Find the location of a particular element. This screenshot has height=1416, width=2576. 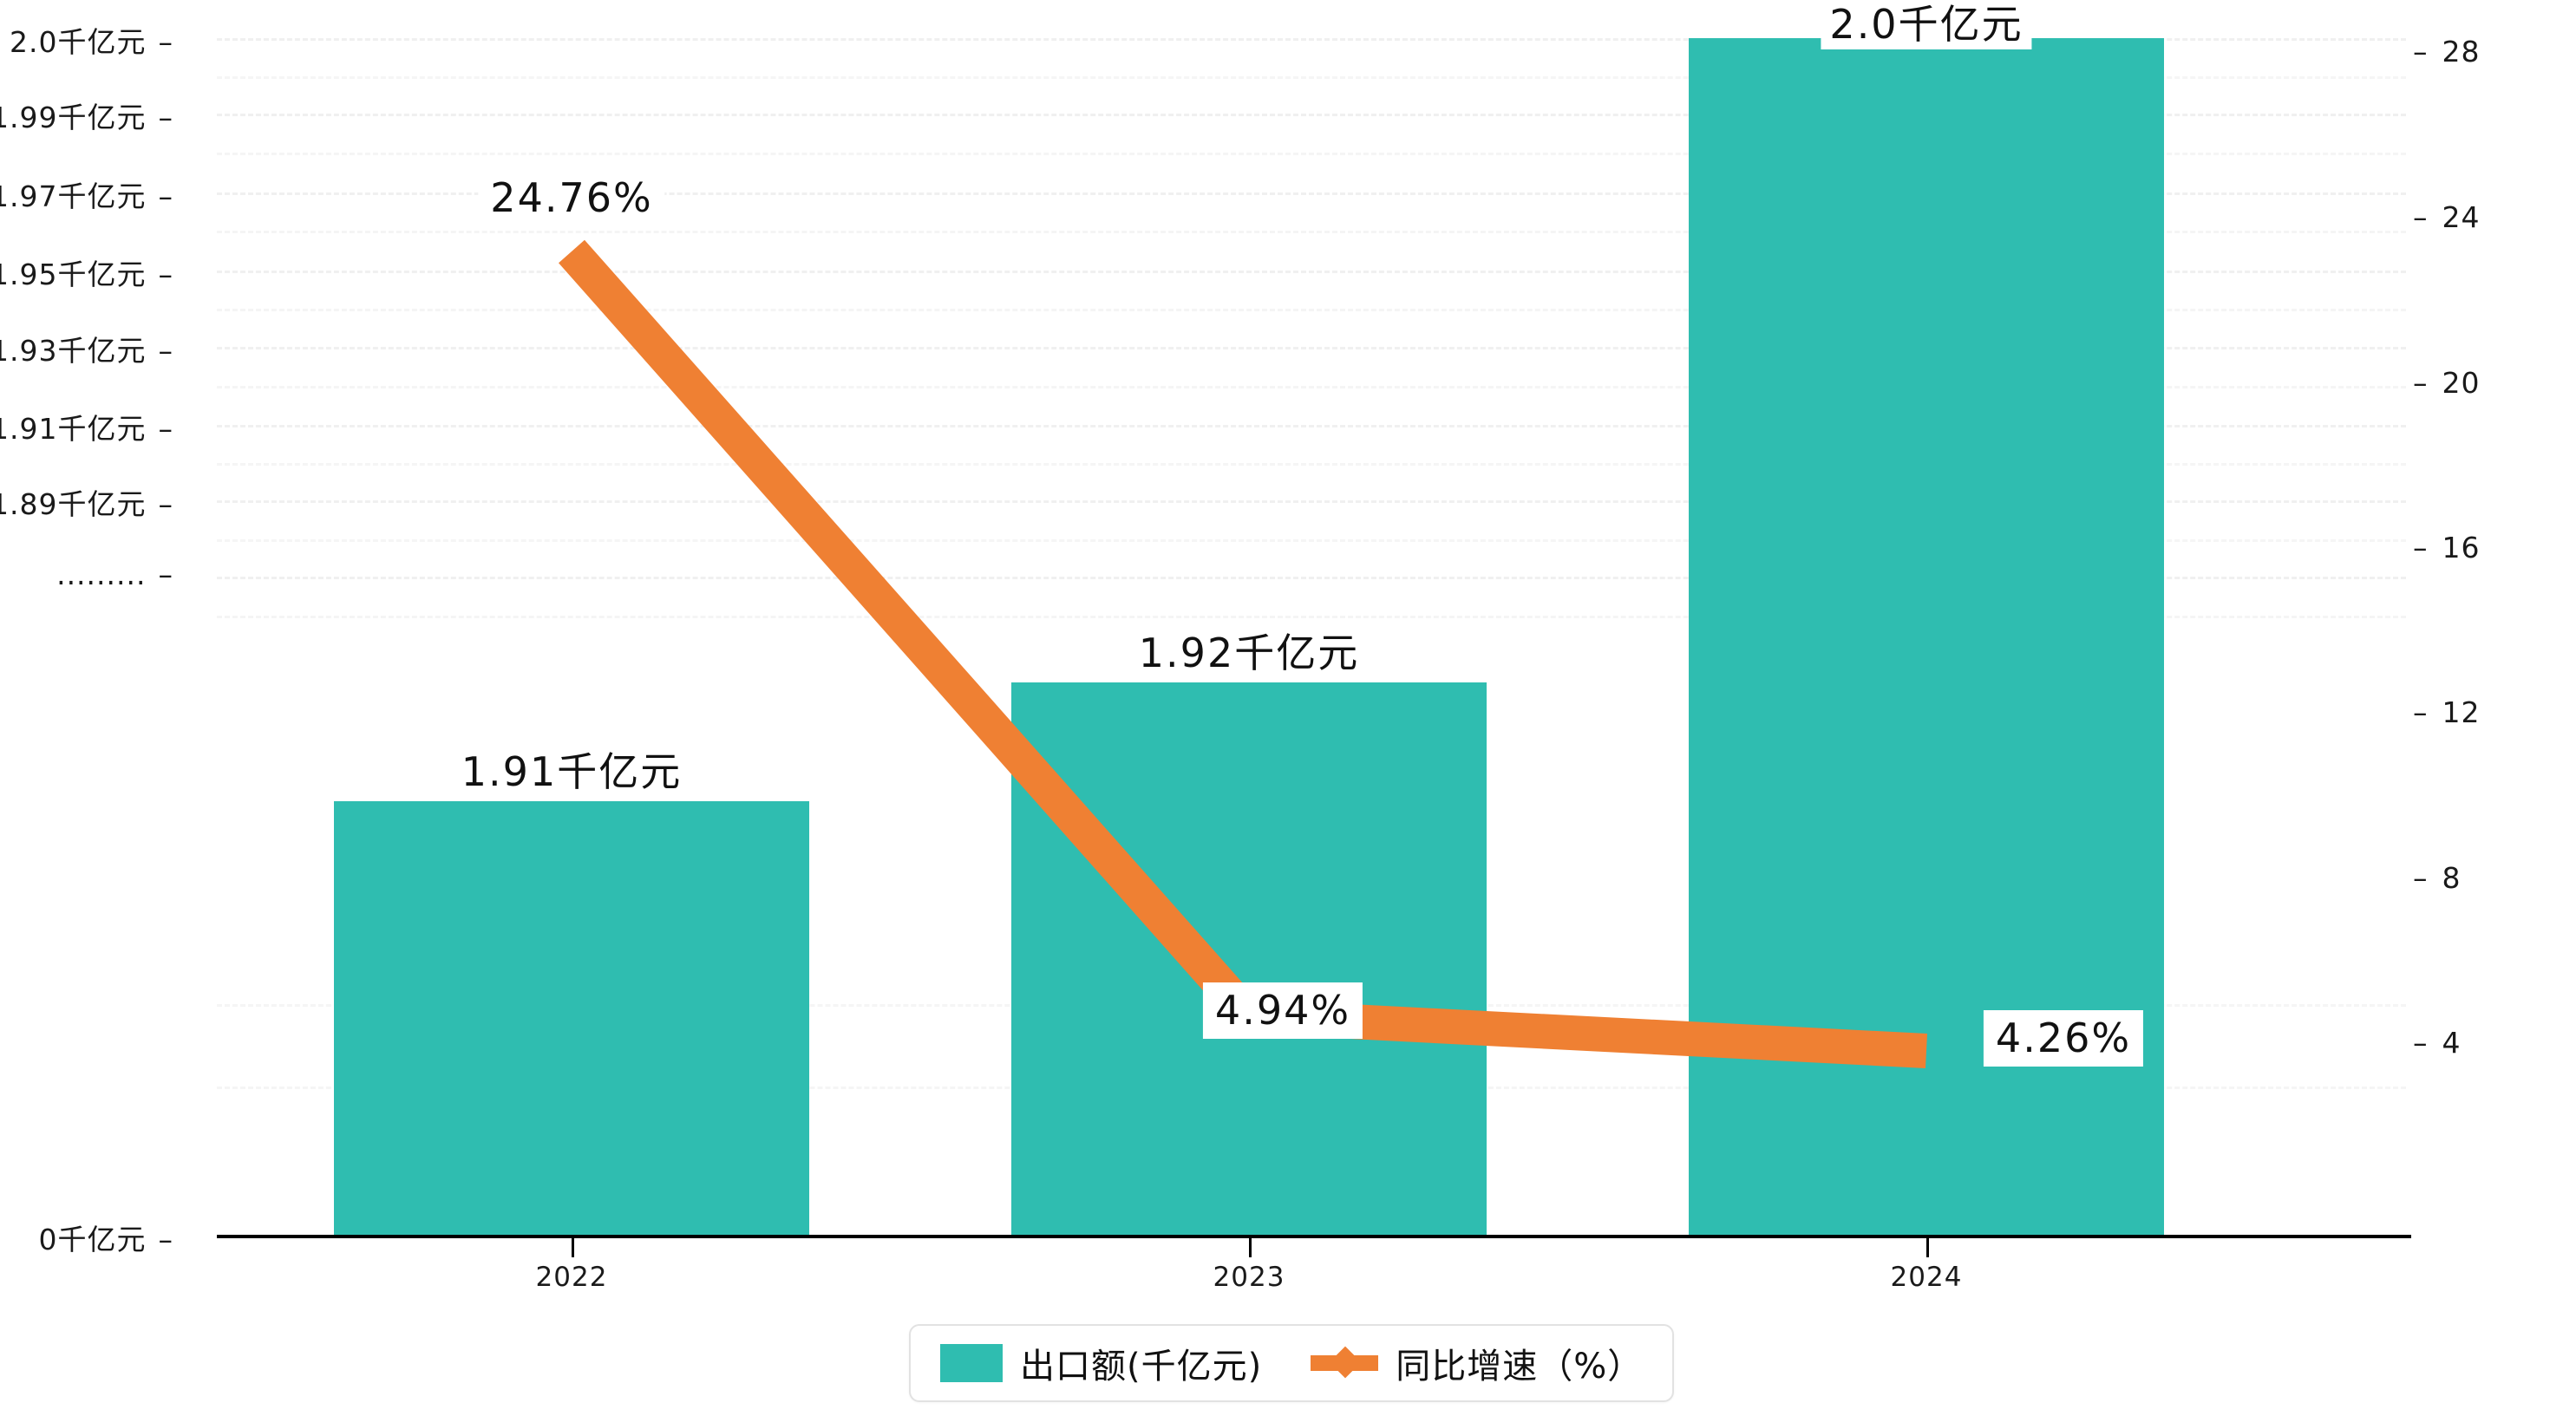

y-axis-right-tick-label: –24 is located at coordinates (2447, 217).